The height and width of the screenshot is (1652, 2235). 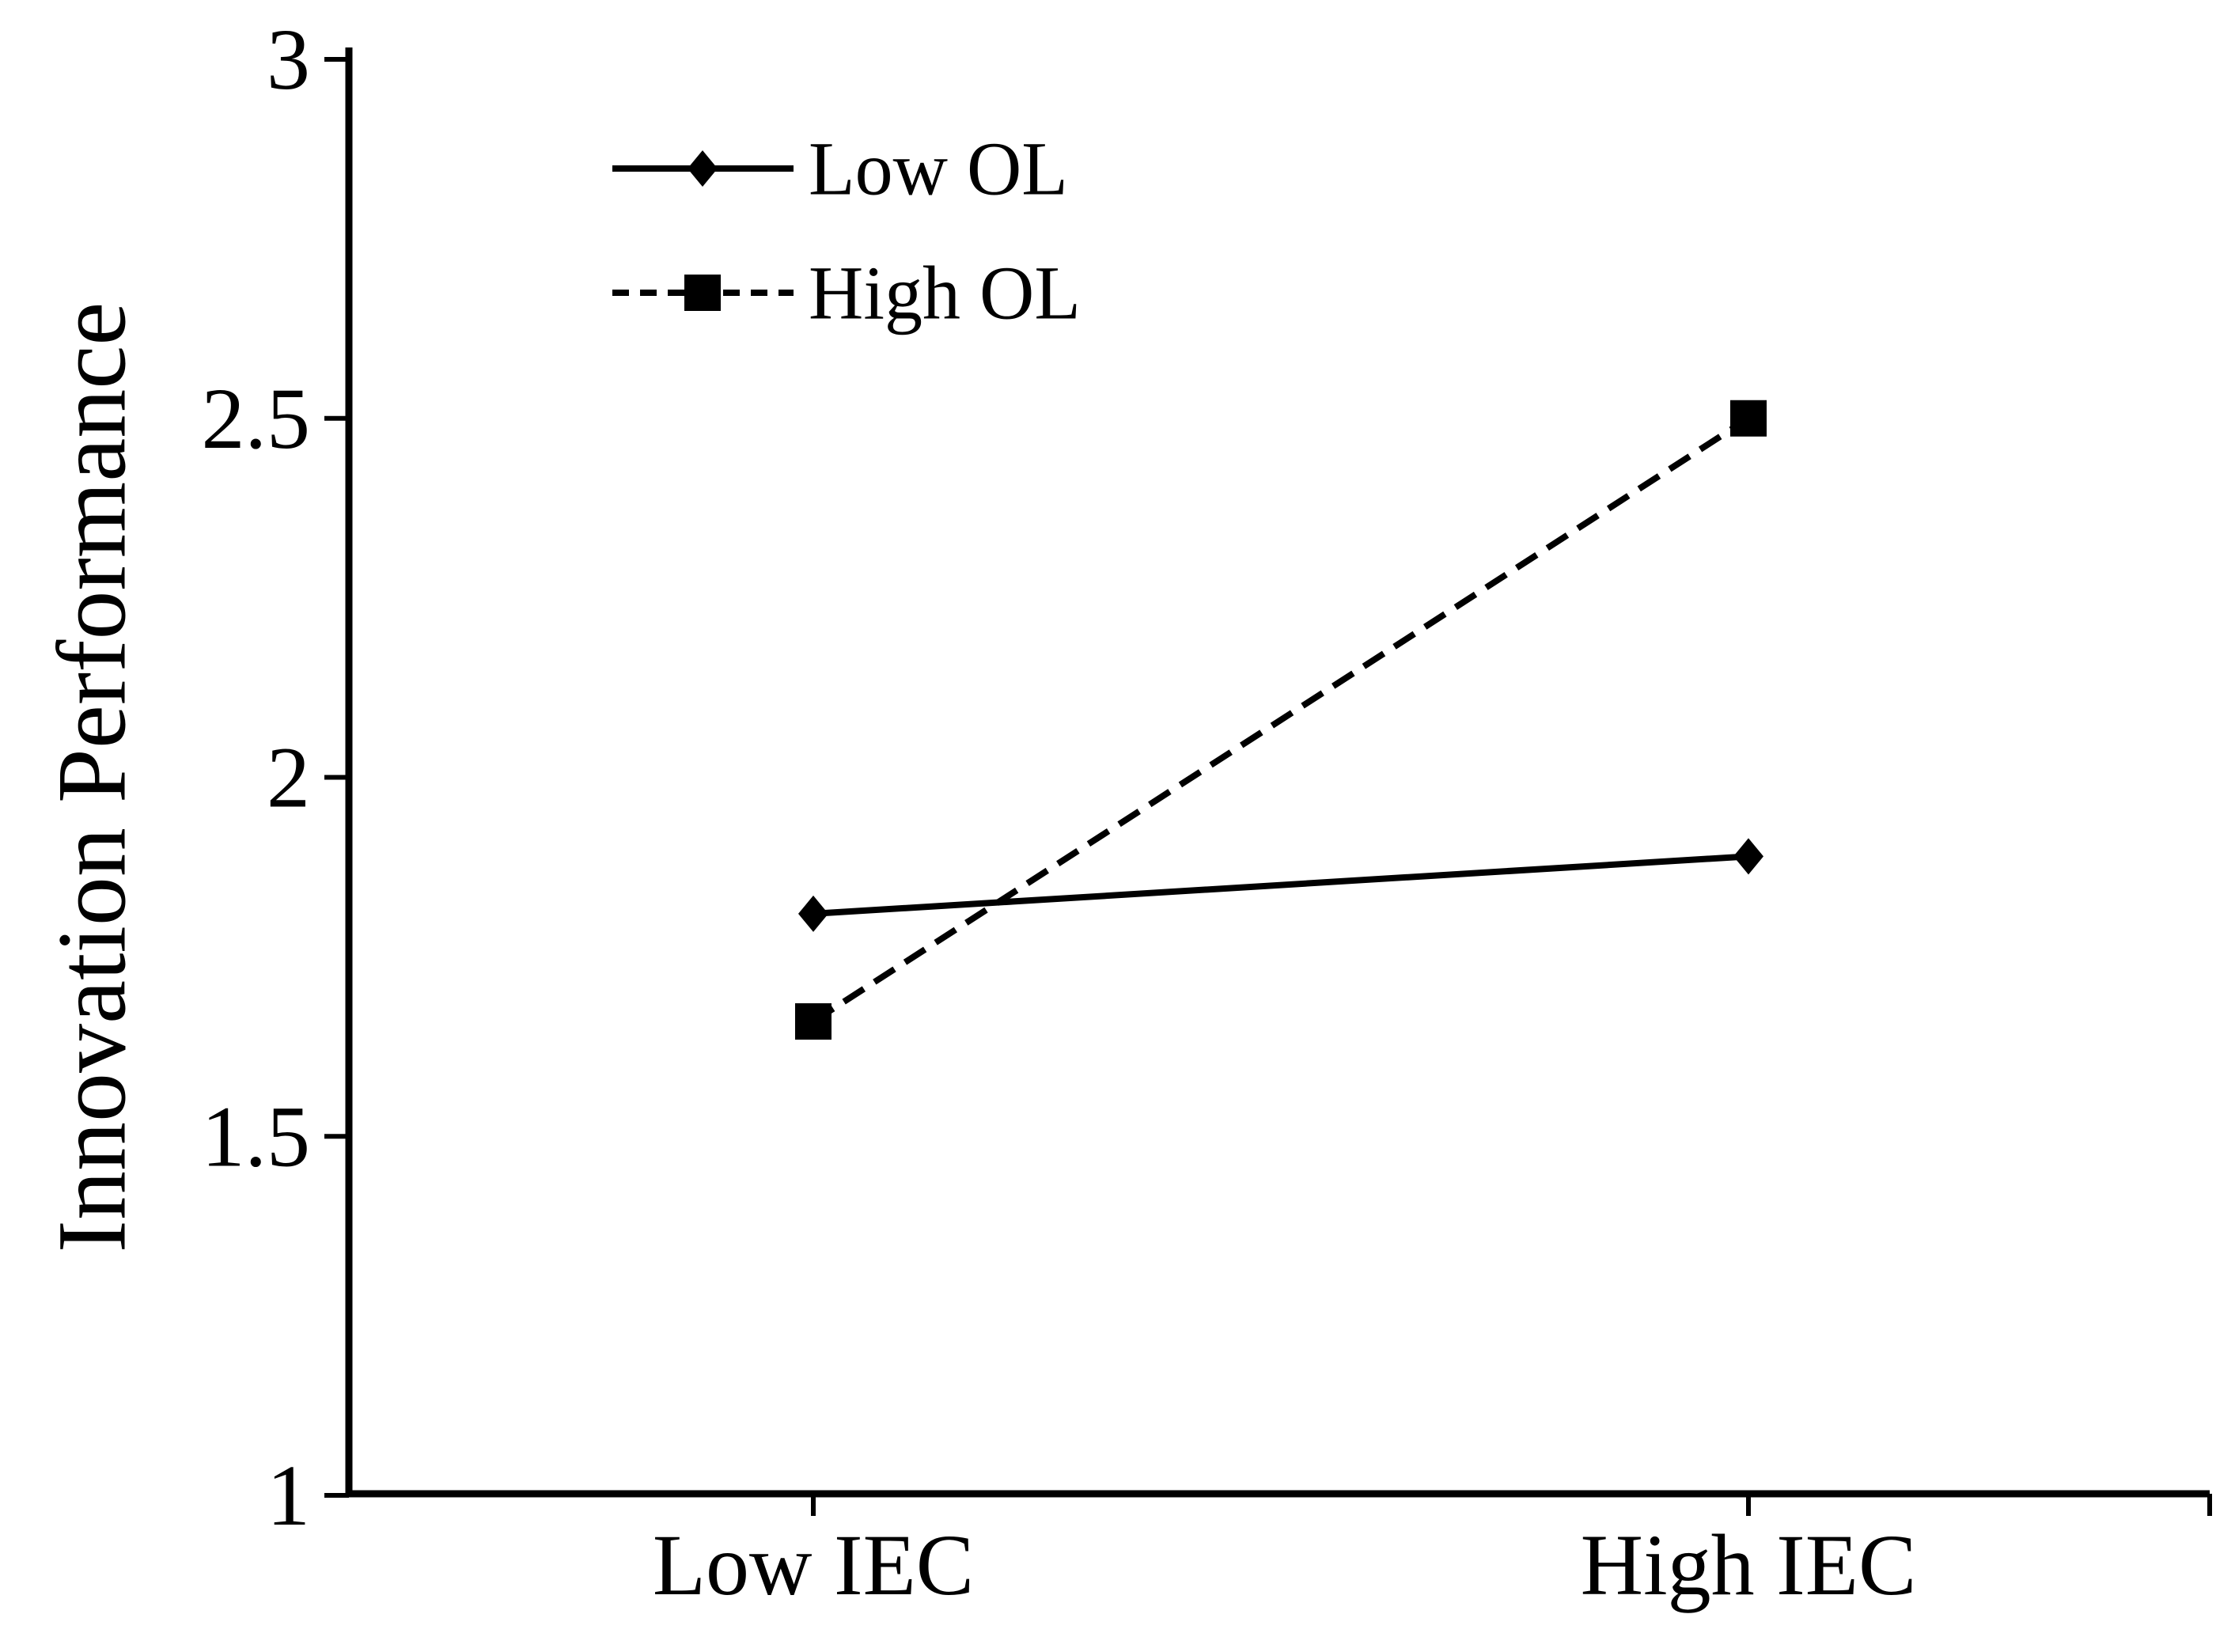 I want to click on y-axis-ticks: 3 2.5 2 1.5 1, so click(x=275, y=777).